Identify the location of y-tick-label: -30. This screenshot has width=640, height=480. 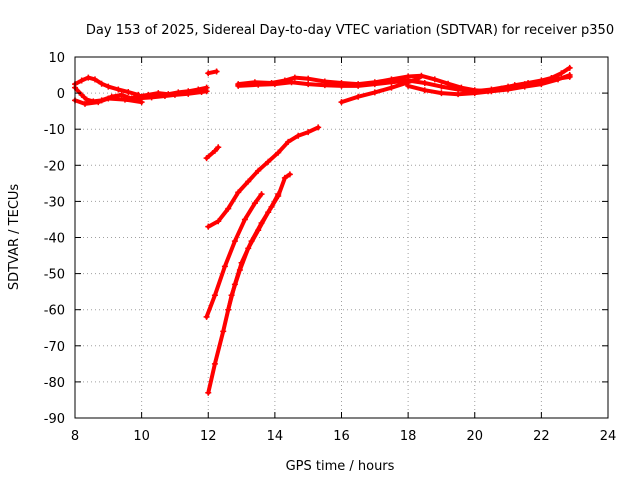
(54, 202).